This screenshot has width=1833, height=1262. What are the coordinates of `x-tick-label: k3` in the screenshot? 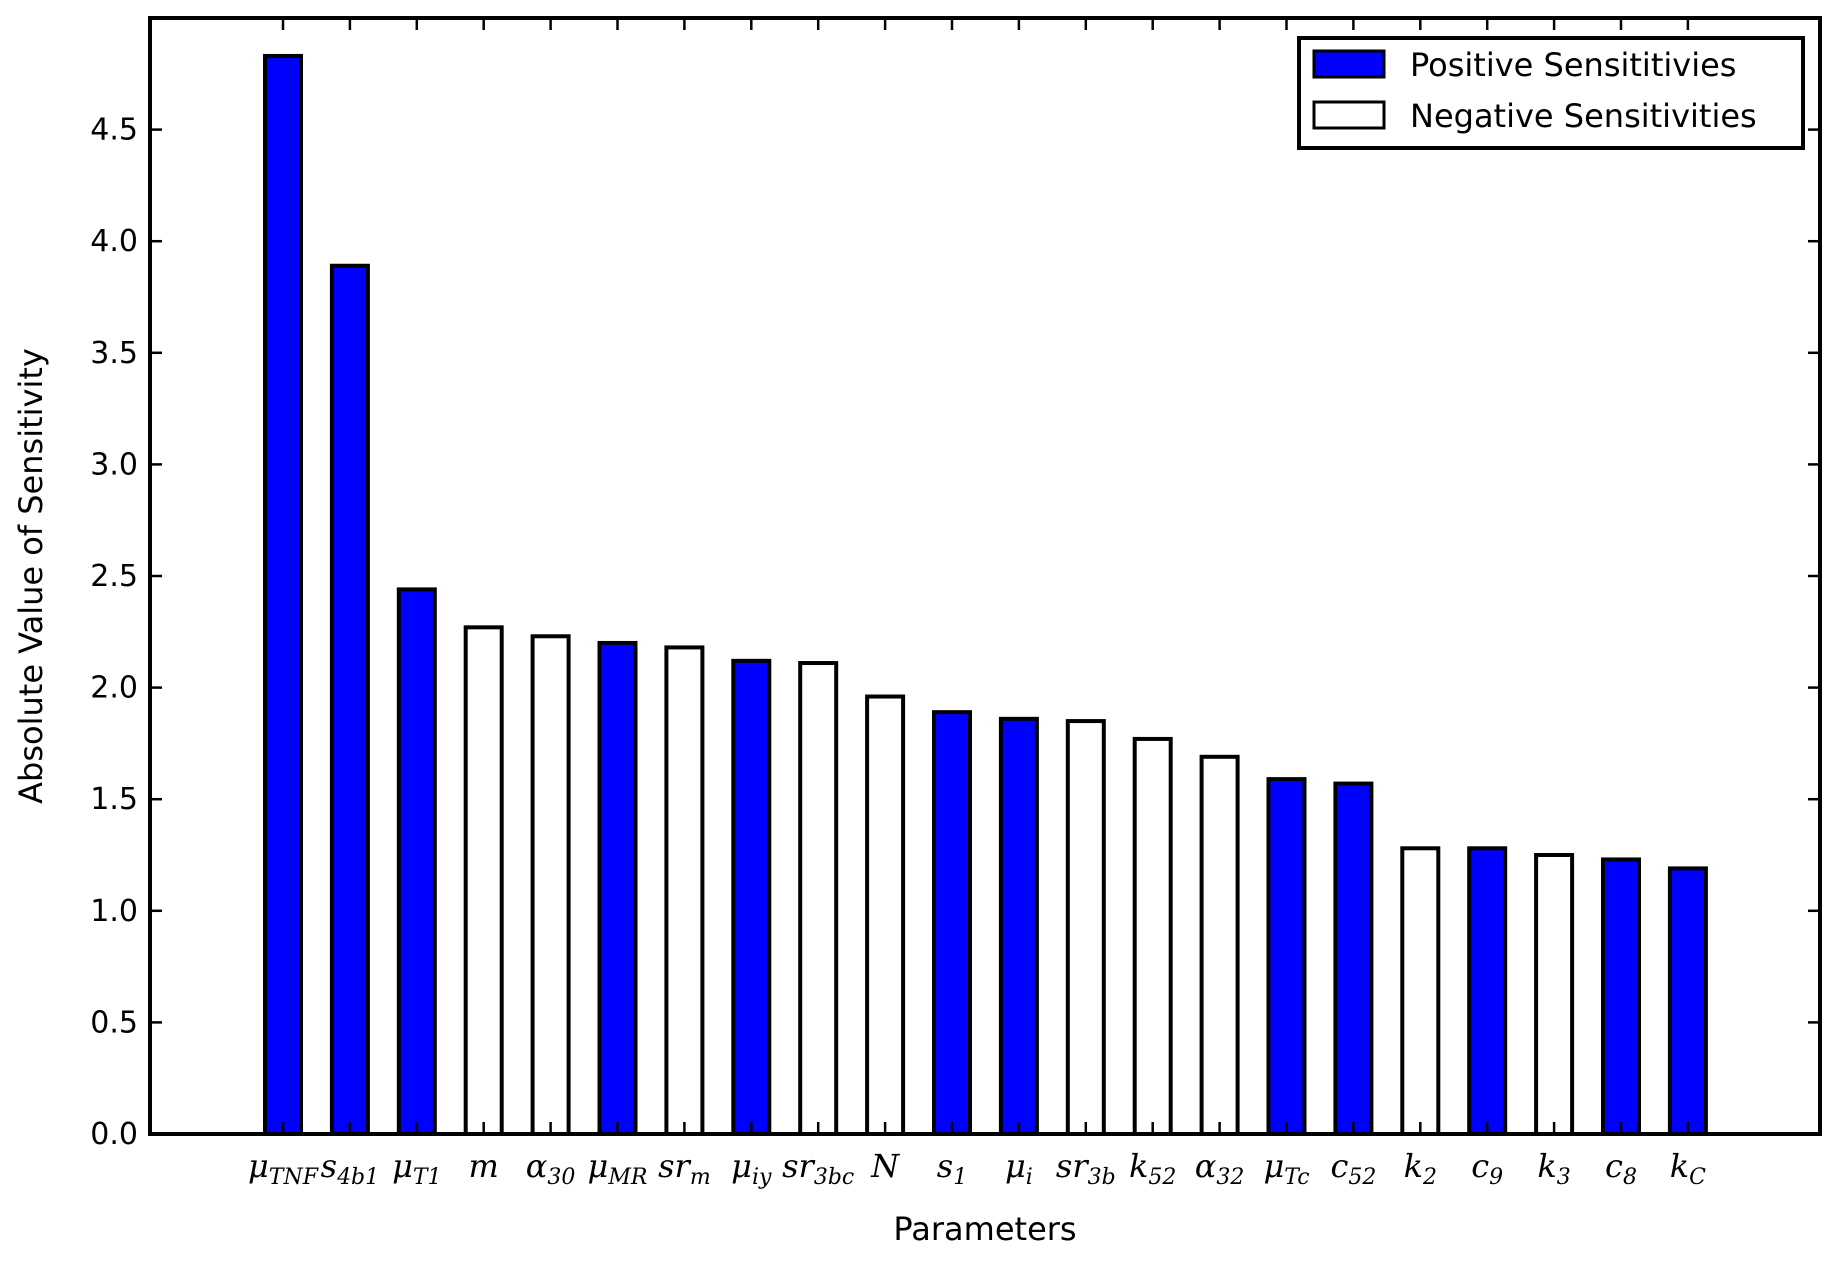 It's located at (1553, 1168).